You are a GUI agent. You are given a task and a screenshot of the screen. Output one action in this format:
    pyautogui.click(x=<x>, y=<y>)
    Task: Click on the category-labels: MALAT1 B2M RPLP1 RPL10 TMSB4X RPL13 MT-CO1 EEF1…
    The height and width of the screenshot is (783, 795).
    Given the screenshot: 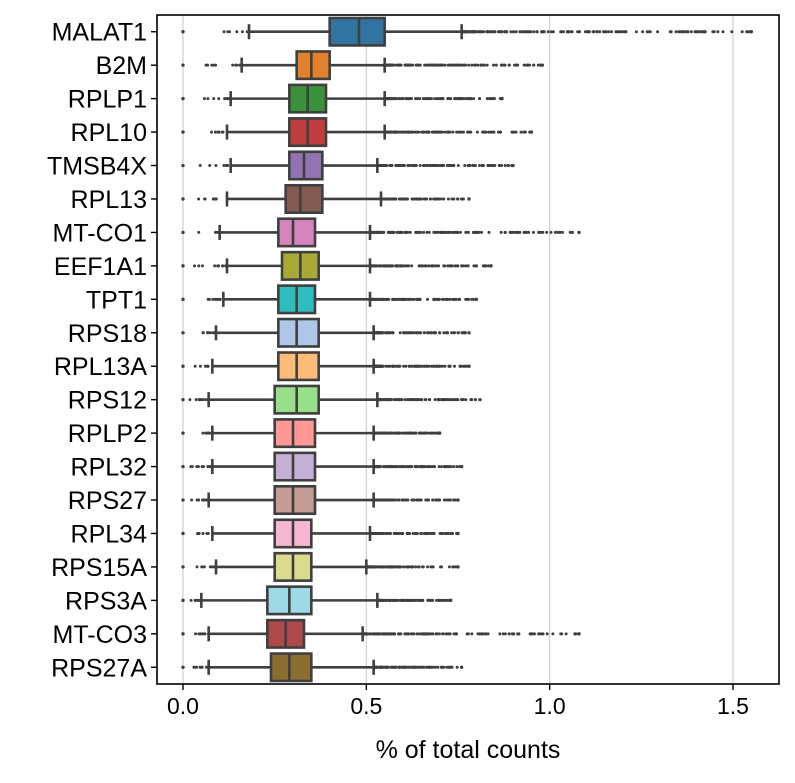 What is the action you would take?
    pyautogui.click(x=102, y=350)
    